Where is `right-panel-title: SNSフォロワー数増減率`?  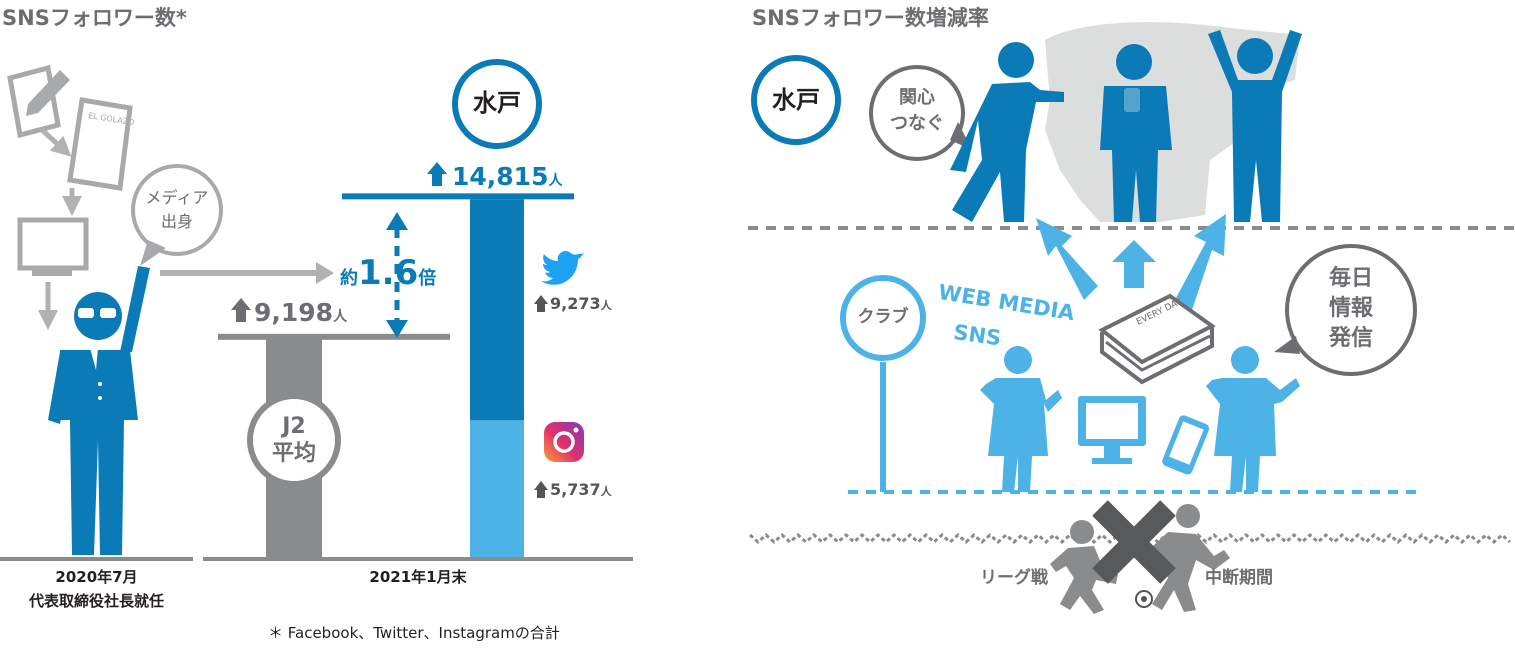
right-panel-title: SNSフォロワー数増減率 is located at coordinates (870, 18).